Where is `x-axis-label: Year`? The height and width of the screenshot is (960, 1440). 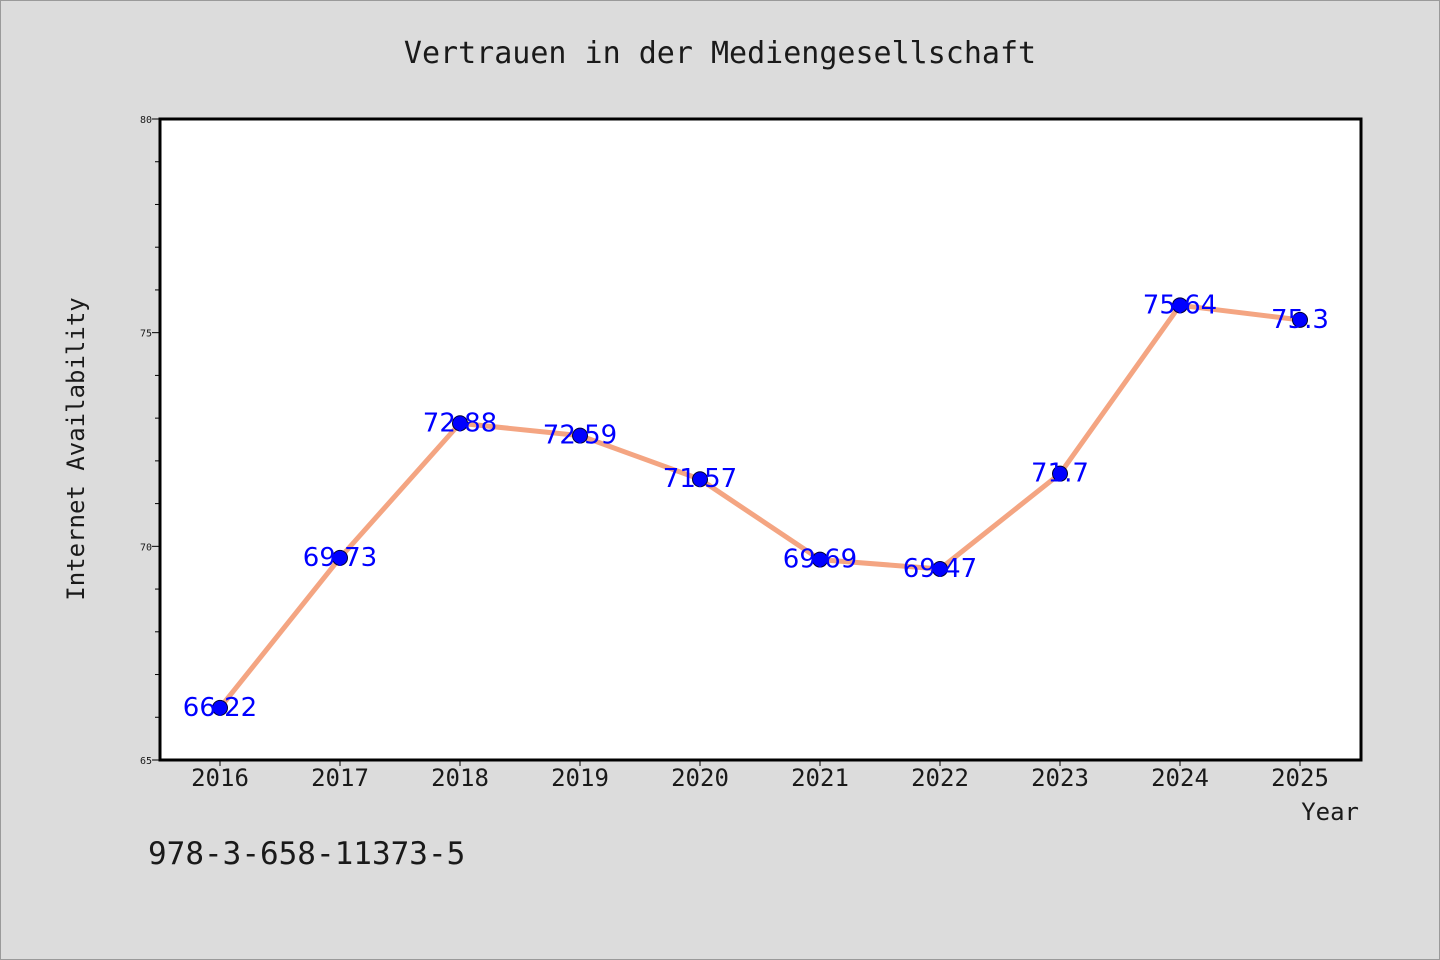 x-axis-label: Year is located at coordinates (1330, 812).